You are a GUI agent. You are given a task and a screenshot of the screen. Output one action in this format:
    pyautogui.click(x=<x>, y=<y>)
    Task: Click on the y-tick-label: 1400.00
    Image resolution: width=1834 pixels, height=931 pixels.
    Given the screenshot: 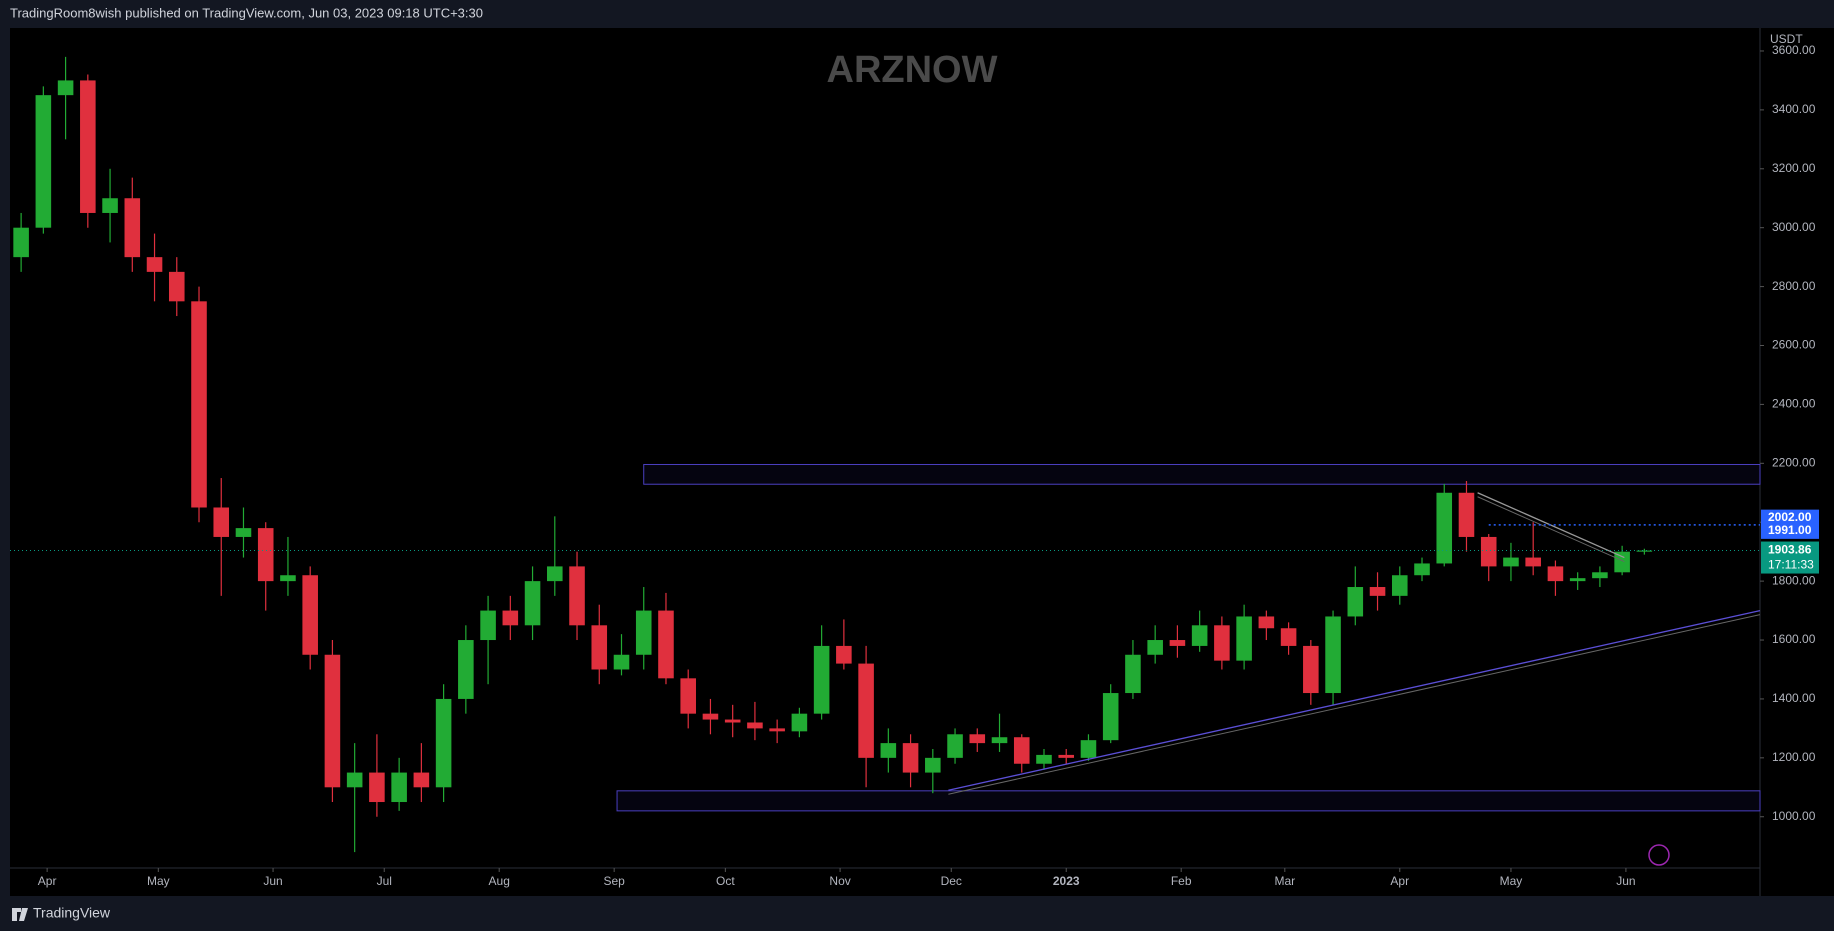 What is the action you would take?
    pyautogui.click(x=1794, y=698)
    